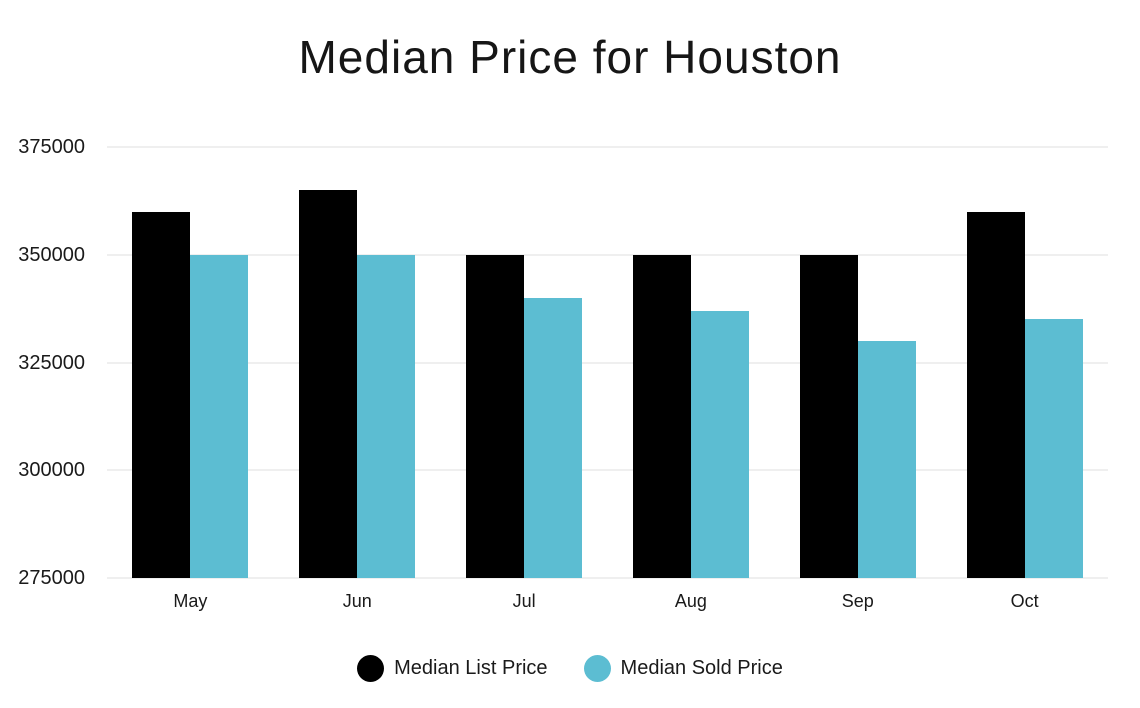  I want to click on y-axis-tick-label-325000: 325000, so click(51, 362).